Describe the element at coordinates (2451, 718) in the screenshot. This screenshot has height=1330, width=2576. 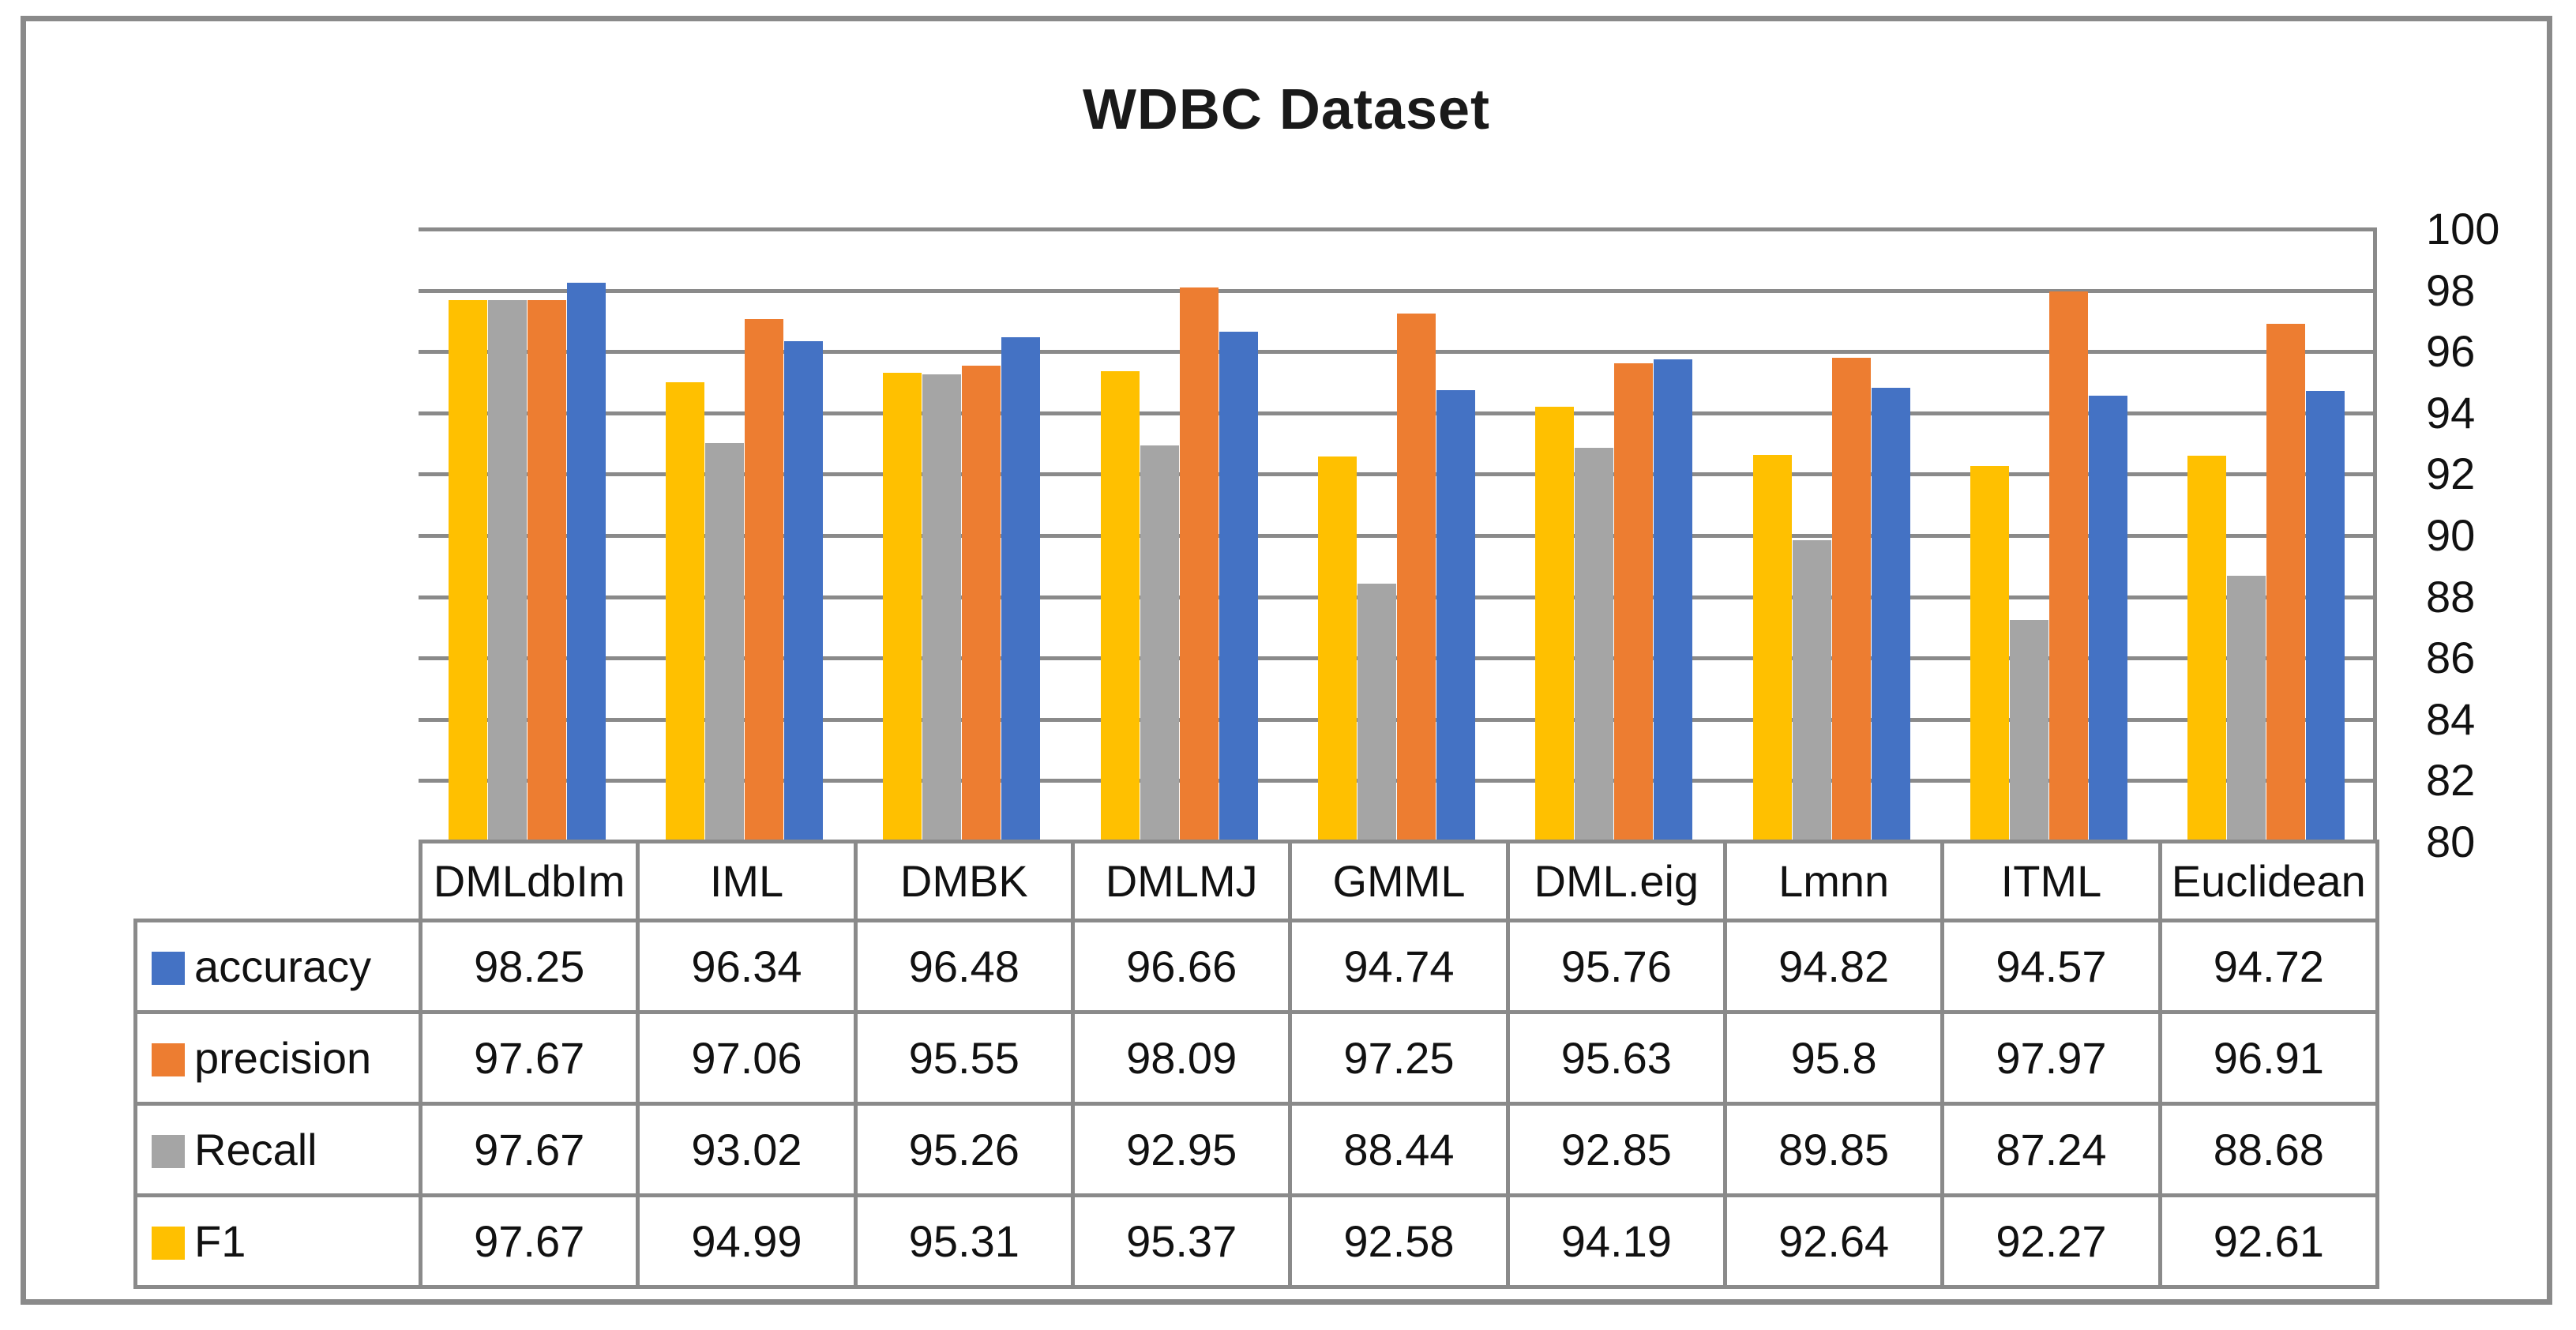
I see `y-axis-tick-label: 84` at that location.